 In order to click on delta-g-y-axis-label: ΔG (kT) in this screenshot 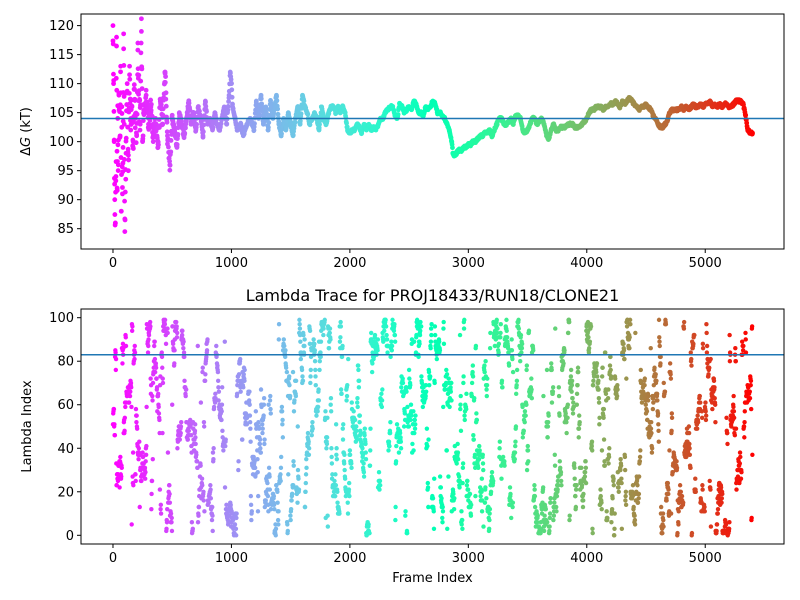, I will do `click(26, 131)`.